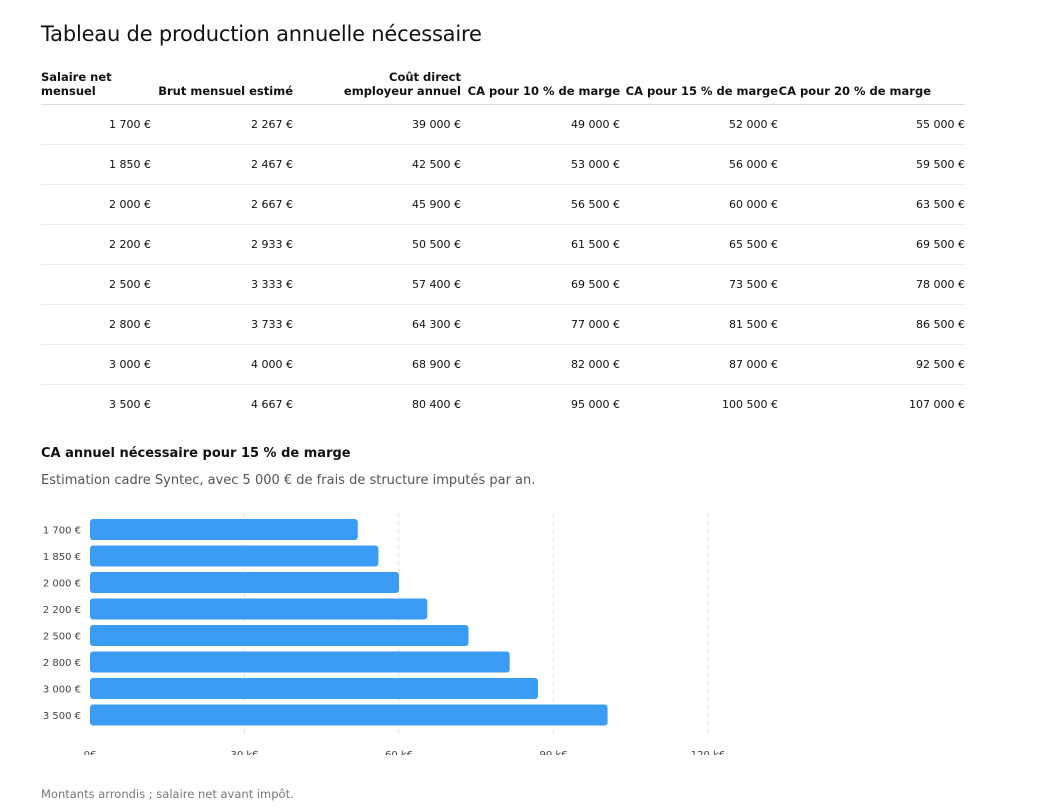 Image resolution: width=1042 pixels, height=809 pixels. Describe the element at coordinates (222, 164) in the screenshot. I see `table-cell: 2 467 €` at that location.